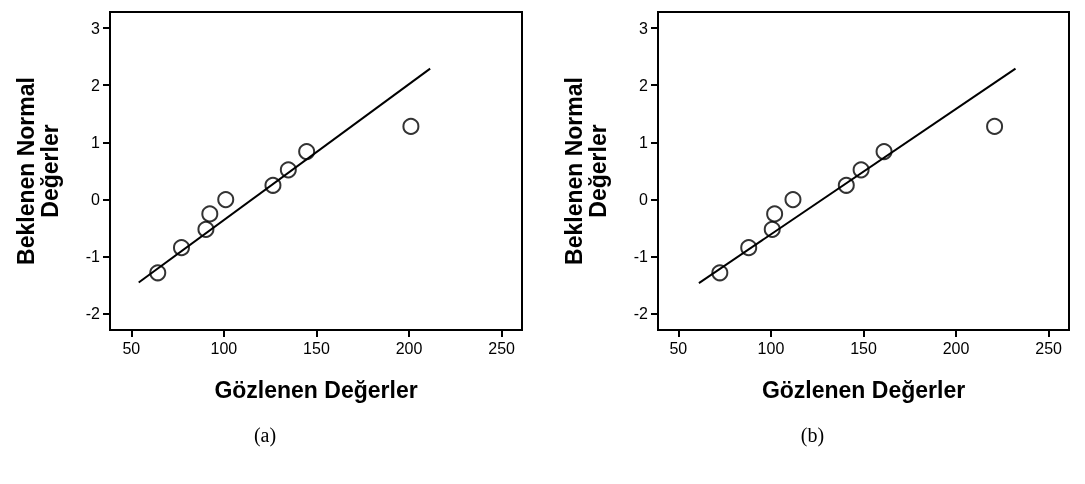  What do you see at coordinates (265, 435) in the screenshot?
I see `text: (a)` at bounding box center [265, 435].